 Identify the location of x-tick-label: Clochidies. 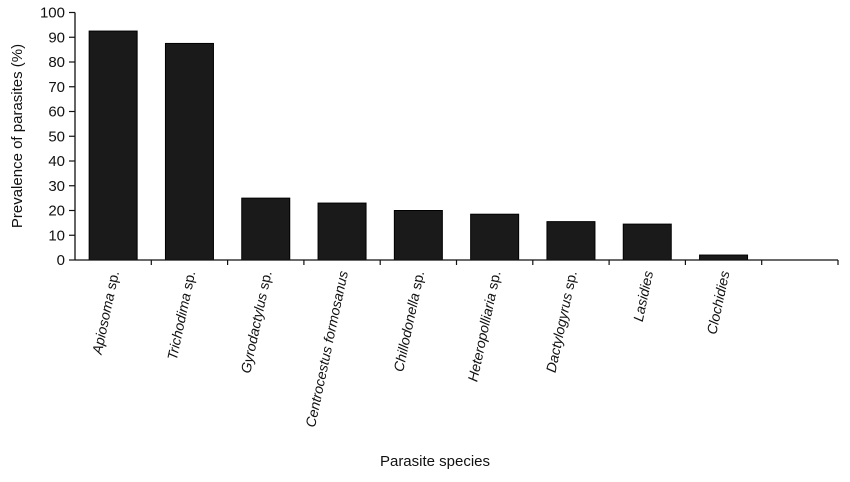
(717, 302).